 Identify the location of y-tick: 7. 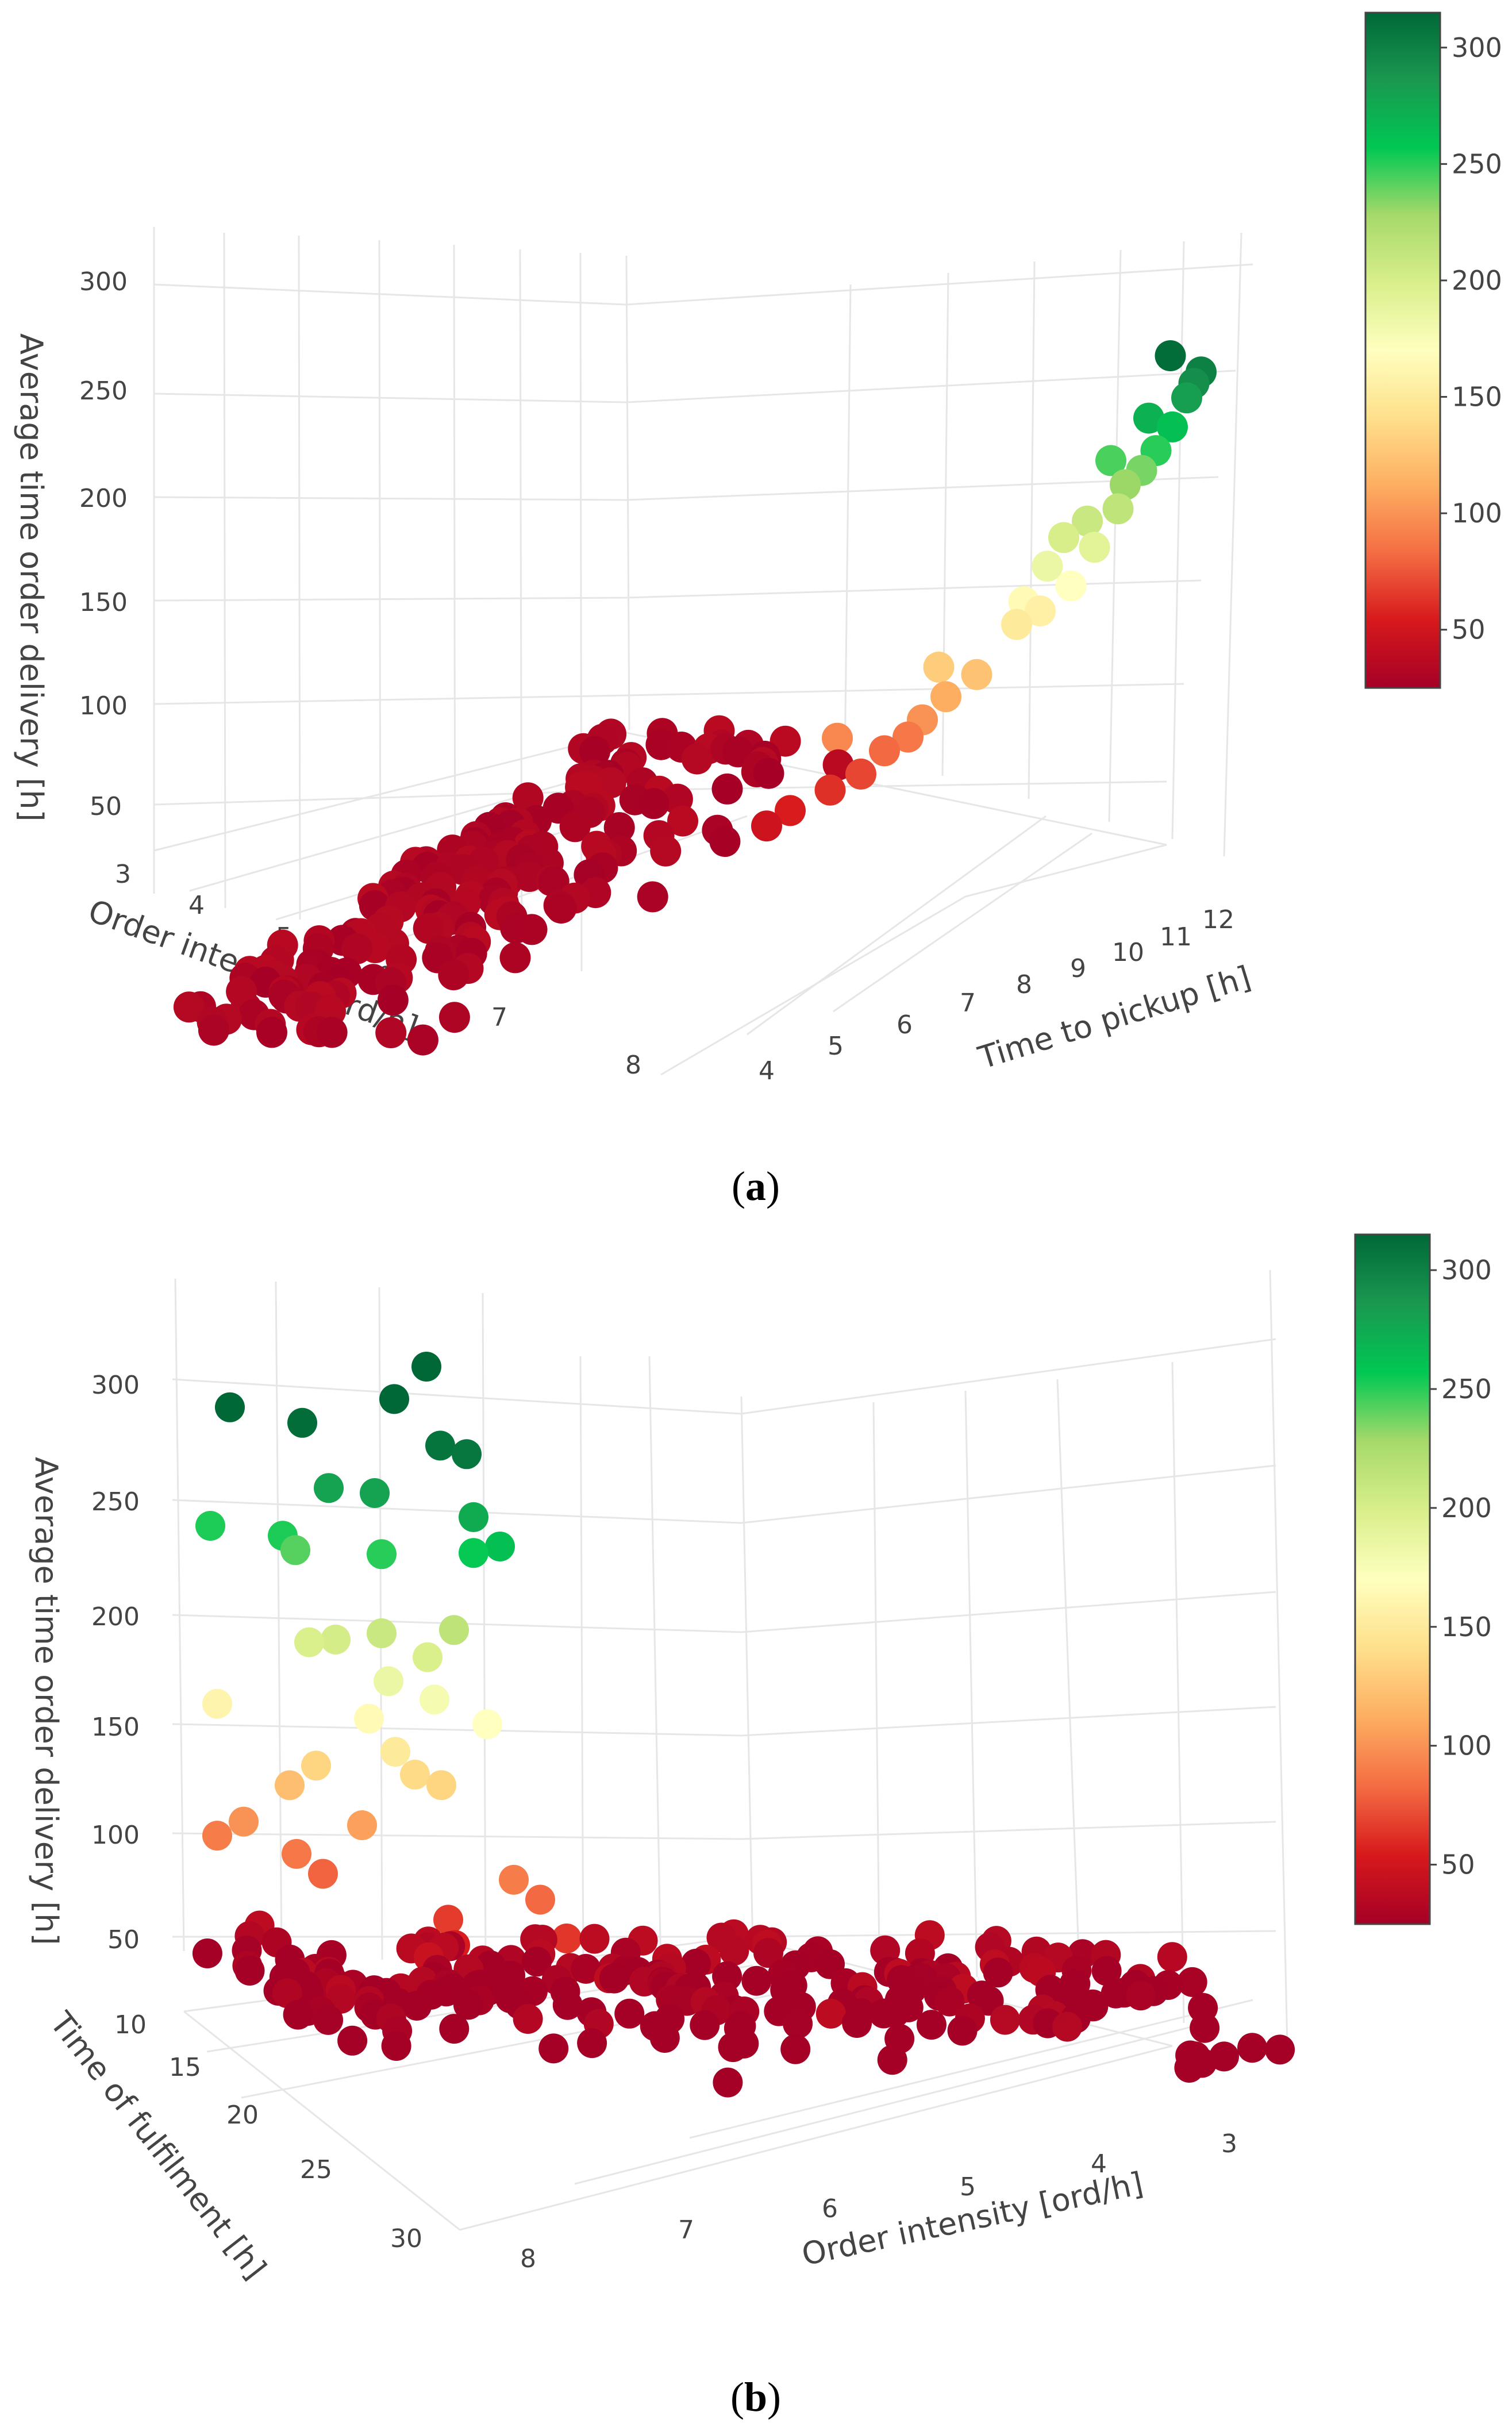
(968, 1003).